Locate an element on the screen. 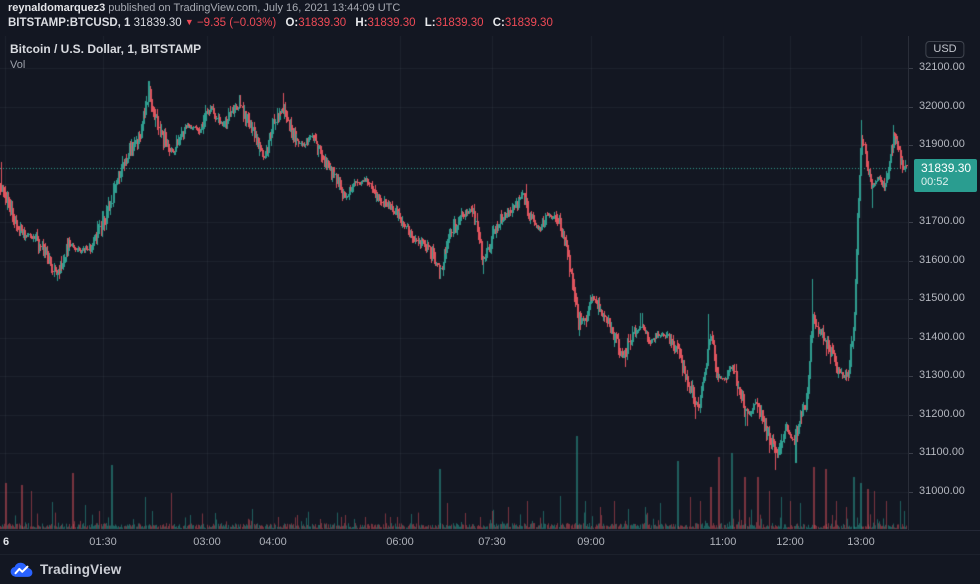 This screenshot has height=584, width=980. price-tick-label: 31500.00 is located at coordinates (942, 298).